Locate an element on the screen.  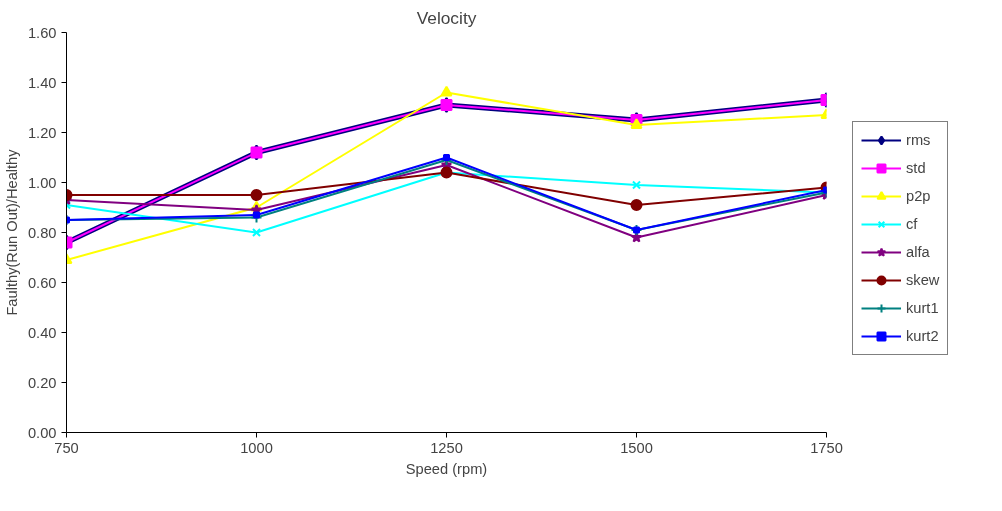
x-tick-label: 1500 is located at coordinates (636, 447).